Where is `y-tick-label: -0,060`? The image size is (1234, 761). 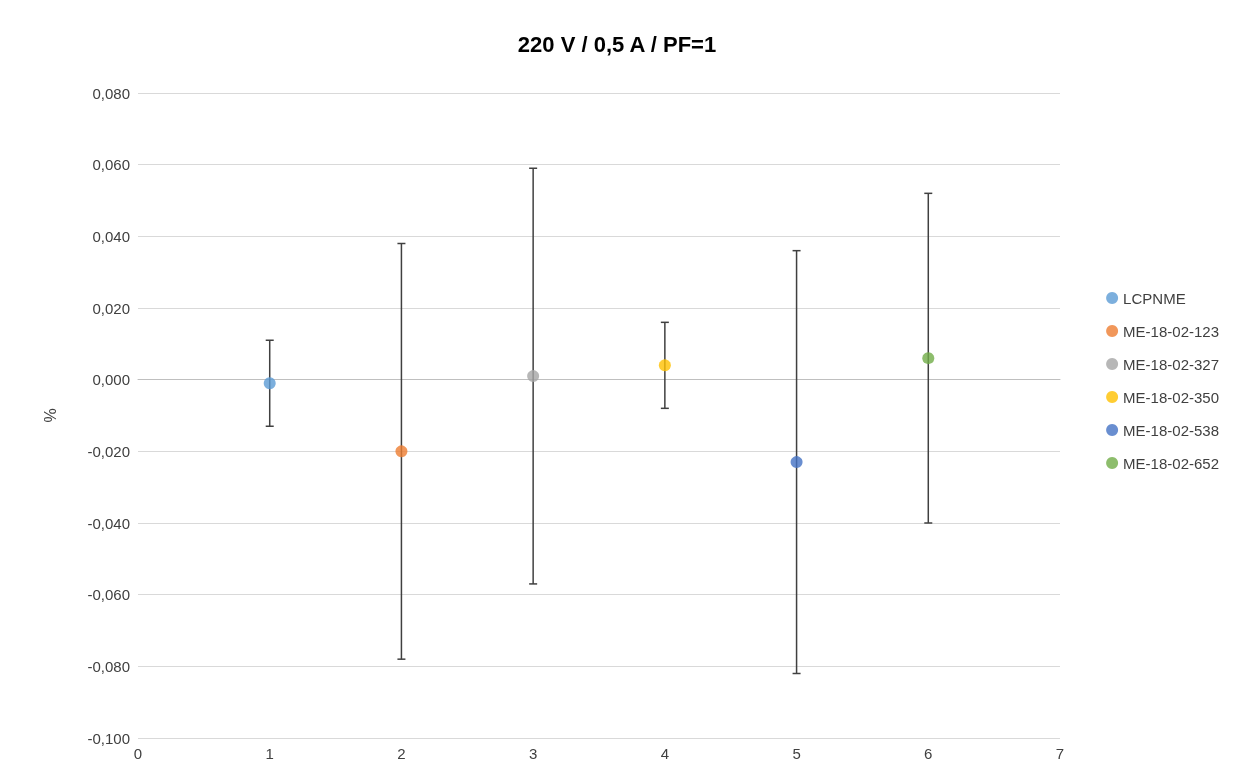 y-tick-label: -0,060 is located at coordinates (108, 595).